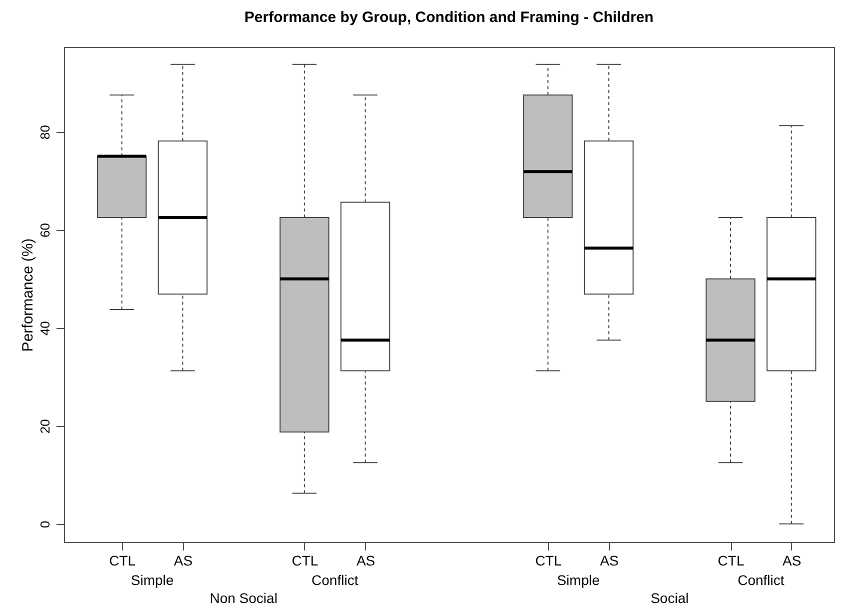 The width and height of the screenshot is (866, 613). I want to click on y-tick-label: 40, so click(45, 328).